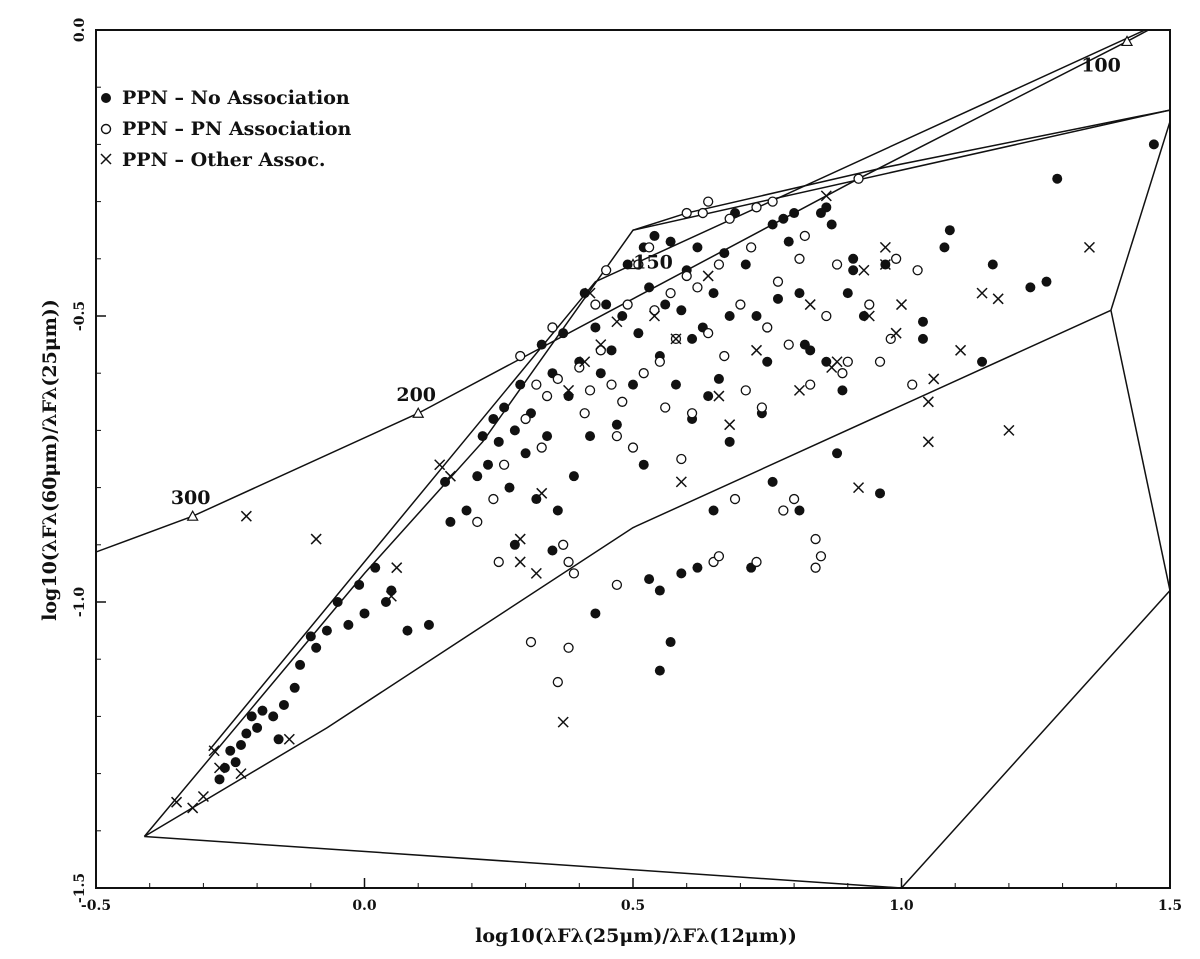  What do you see at coordinates (224, 160) in the screenshot?
I see `legend-label-other-assoc: PPN – Other Assoc.` at bounding box center [224, 160].